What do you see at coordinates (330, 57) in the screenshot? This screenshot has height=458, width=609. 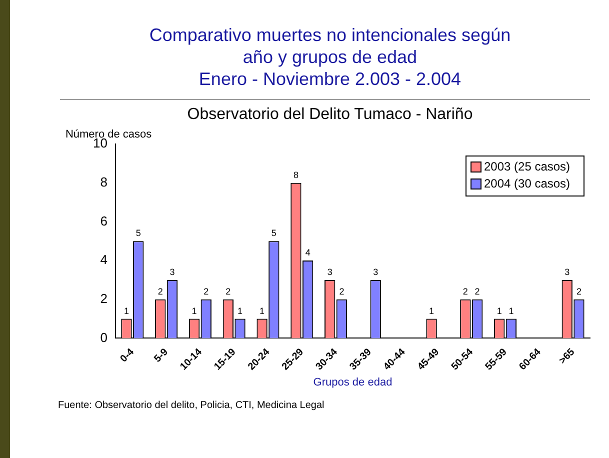 I see `chart-title: Comparativo muertes no intencionales según año y grupos de edad Enero - Noviembre 2.003 - 2.004` at bounding box center [330, 57].